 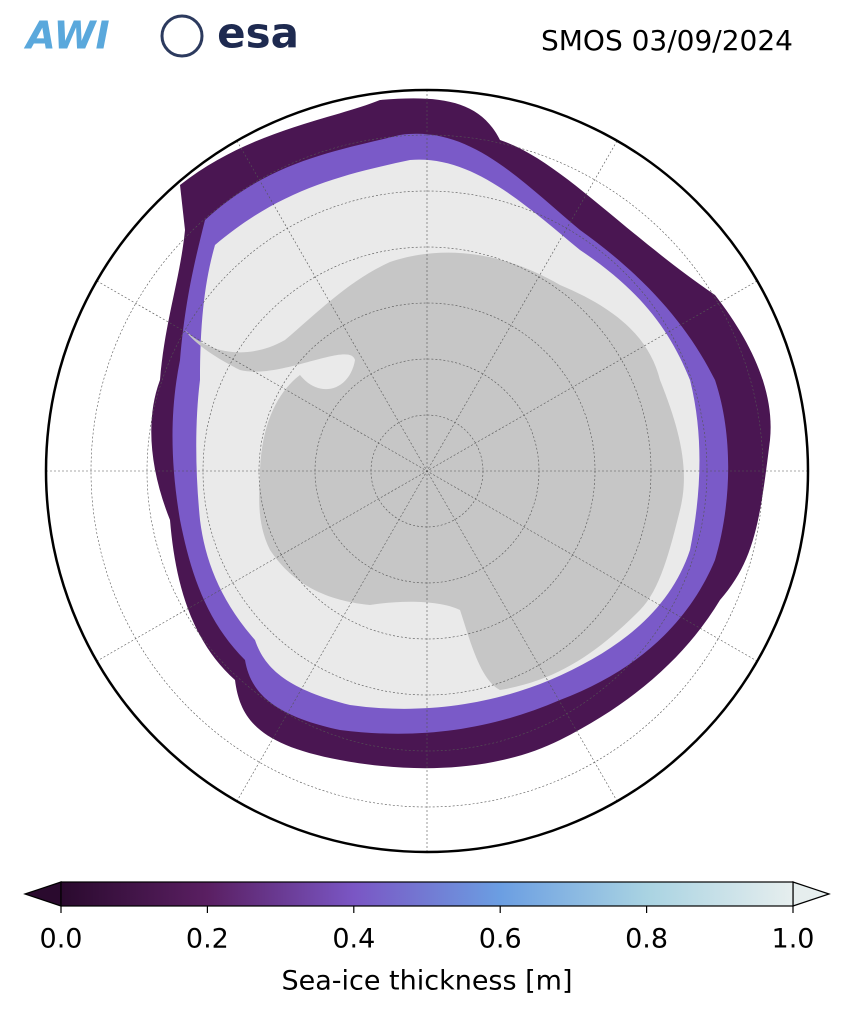 I want to click on title: SMOS 03/09/2024, so click(x=667, y=40).